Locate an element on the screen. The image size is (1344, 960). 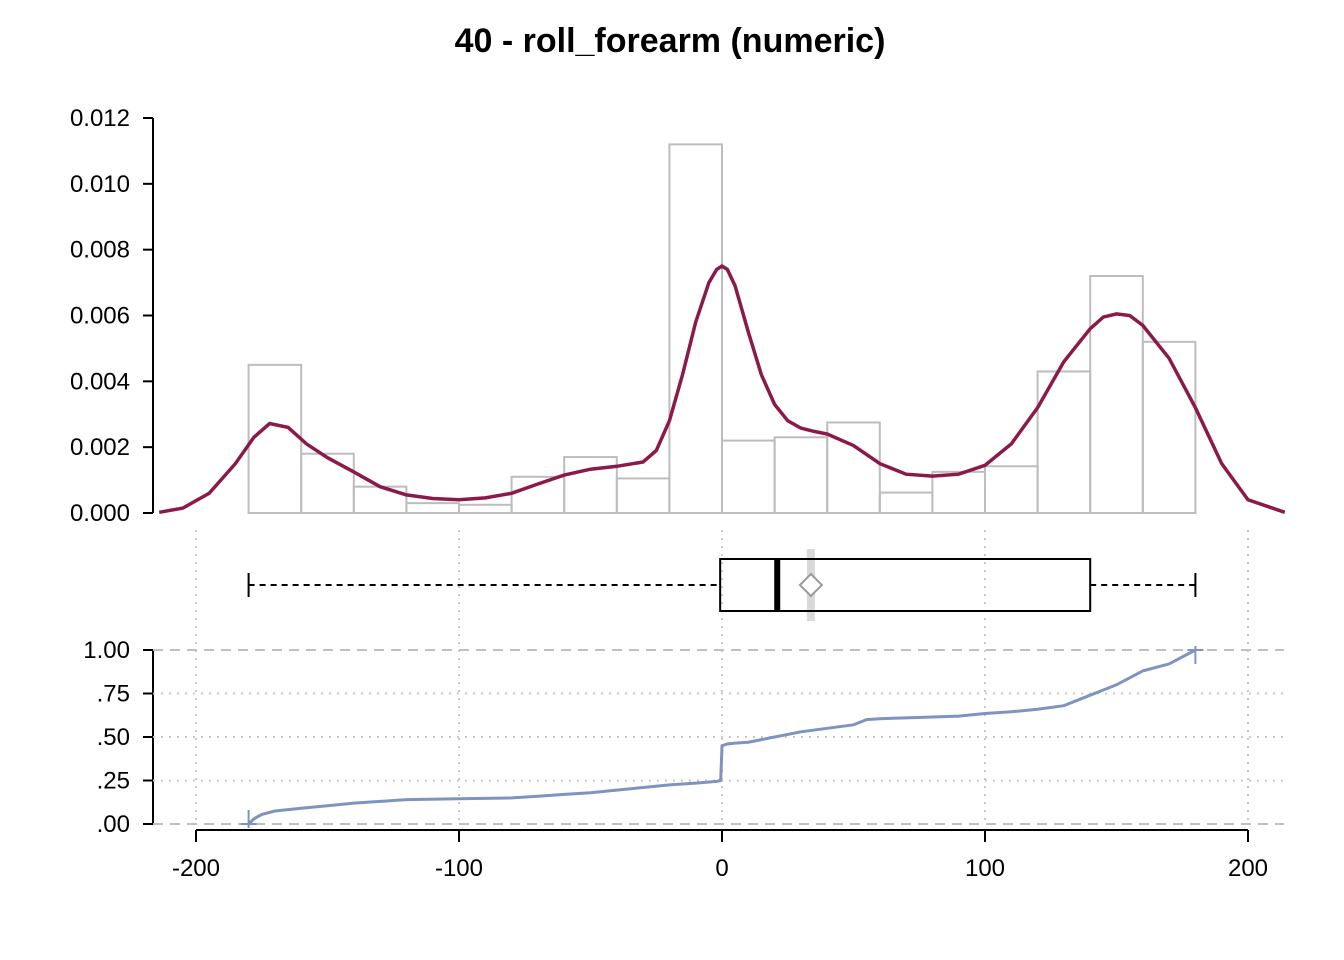
x-tick-label: 0 is located at coordinates (721, 868).